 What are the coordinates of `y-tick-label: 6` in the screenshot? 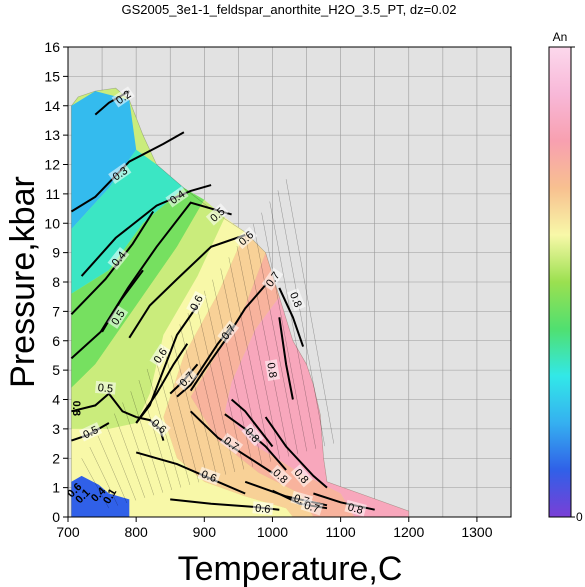 It's located at (56, 341).